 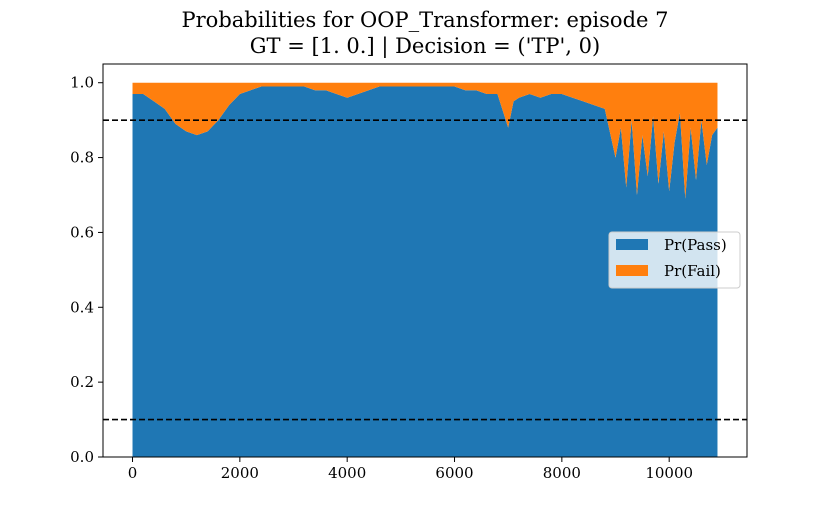 What do you see at coordinates (425, 46) in the screenshot?
I see `chart-subtitle: GT = [1. 0.] | Decision = ('TP', 0)` at bounding box center [425, 46].